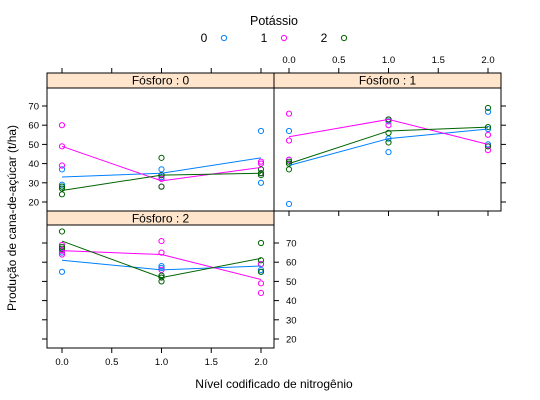 This screenshot has width=540, height=400. What do you see at coordinates (12, 218) in the screenshot?
I see `y-axis-label: Produção de cana-de-açúcar (t/ha)` at bounding box center [12, 218].